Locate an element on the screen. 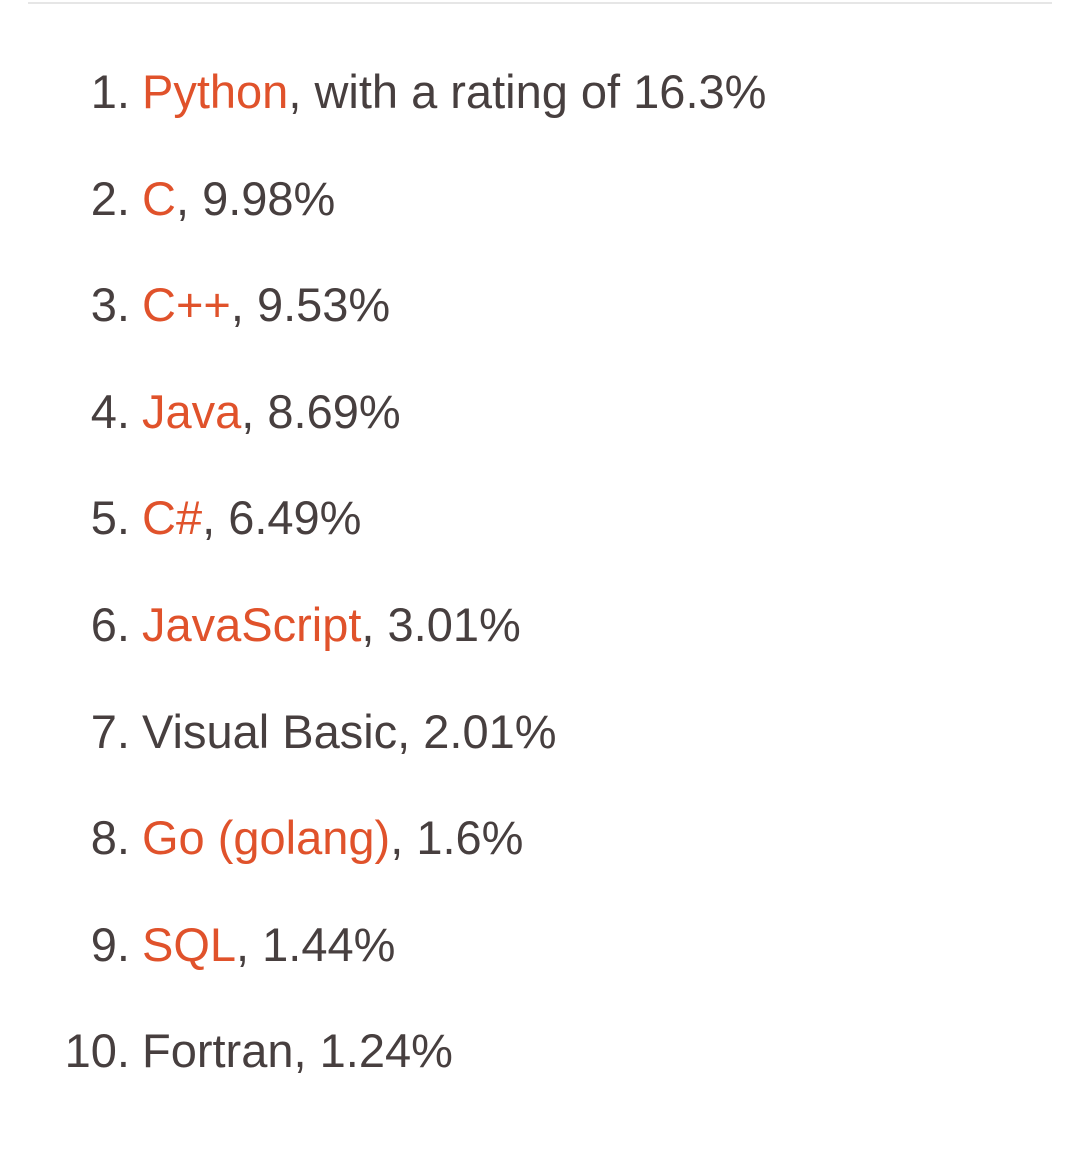 The image size is (1080, 1158). item-number: 1. is located at coordinates (110, 91).